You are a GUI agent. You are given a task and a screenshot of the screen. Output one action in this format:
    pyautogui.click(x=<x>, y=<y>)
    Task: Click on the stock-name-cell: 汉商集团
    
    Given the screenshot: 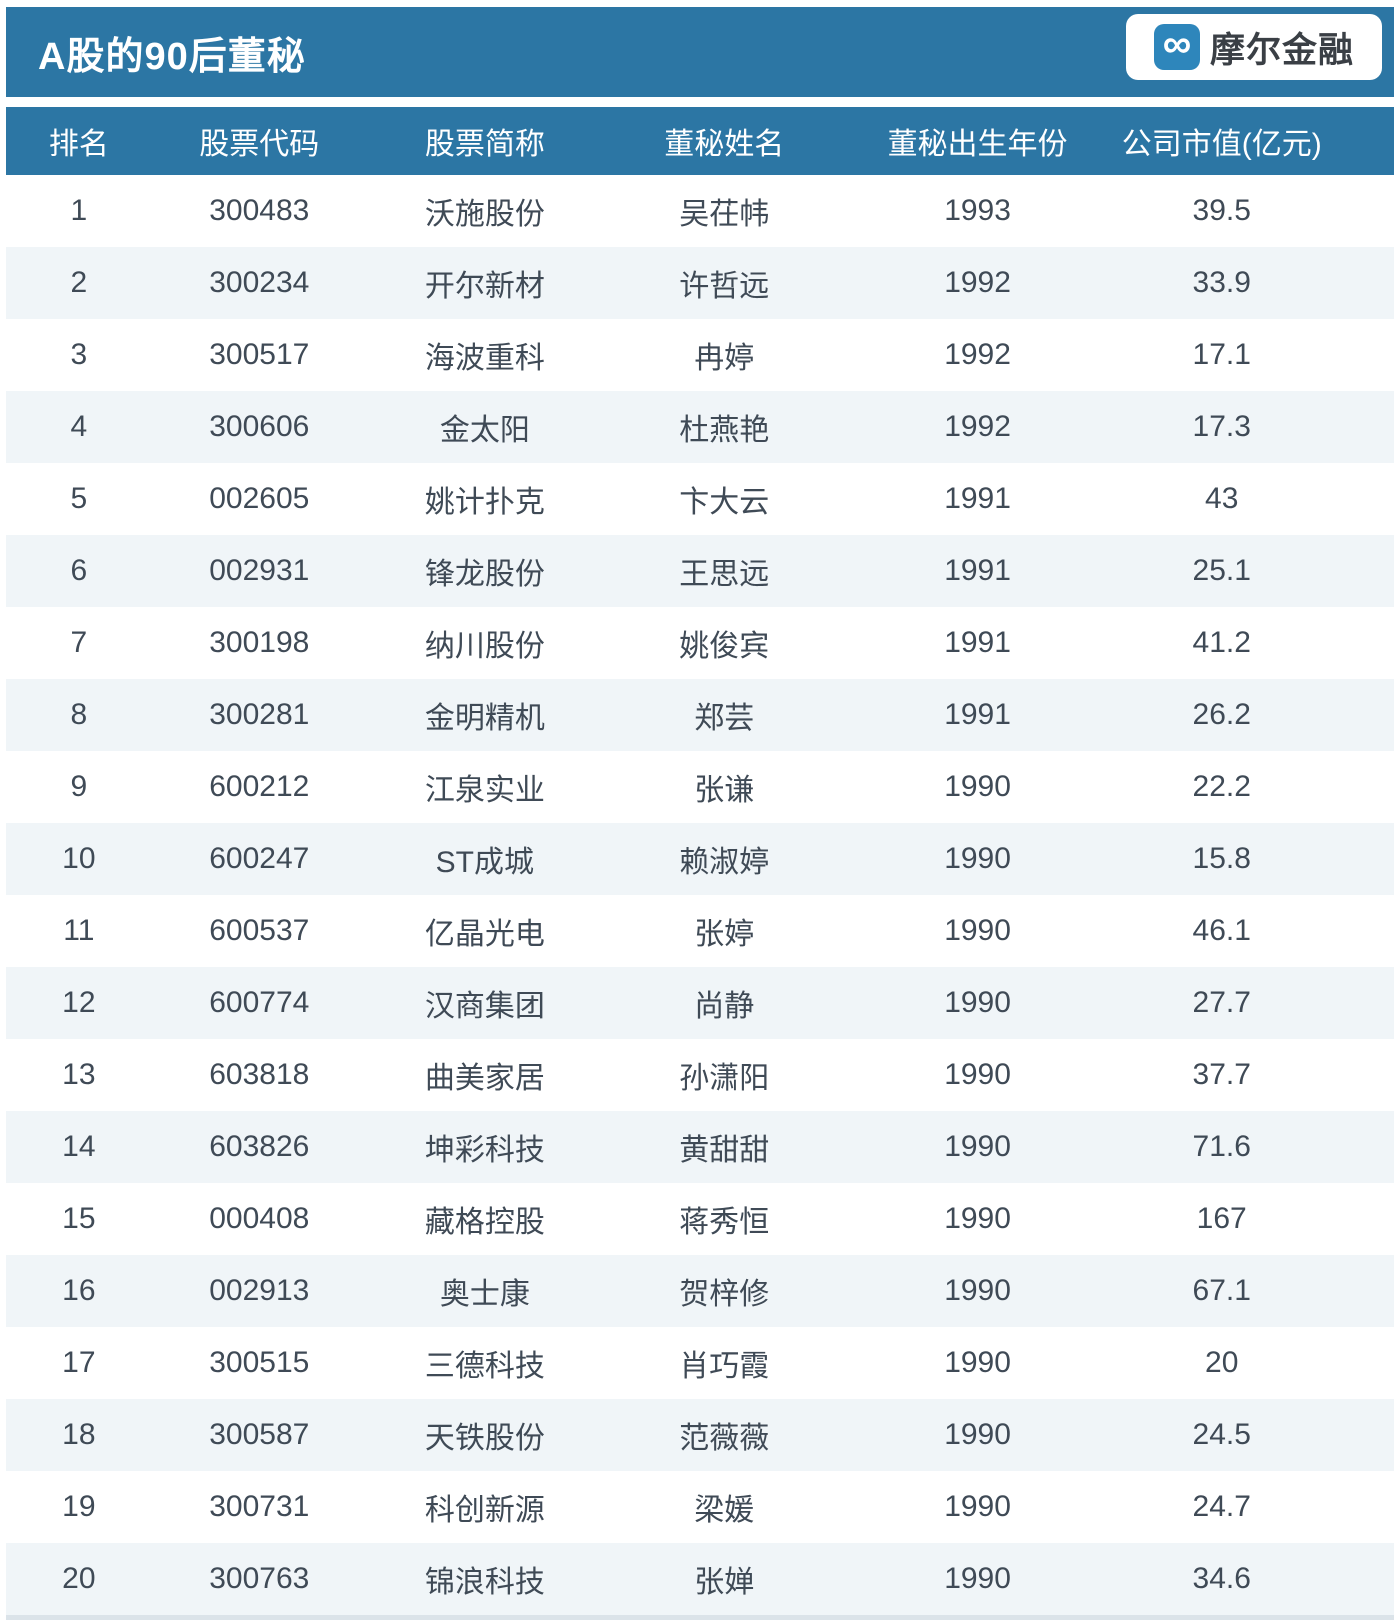 What is the action you would take?
    pyautogui.click(x=484, y=1003)
    